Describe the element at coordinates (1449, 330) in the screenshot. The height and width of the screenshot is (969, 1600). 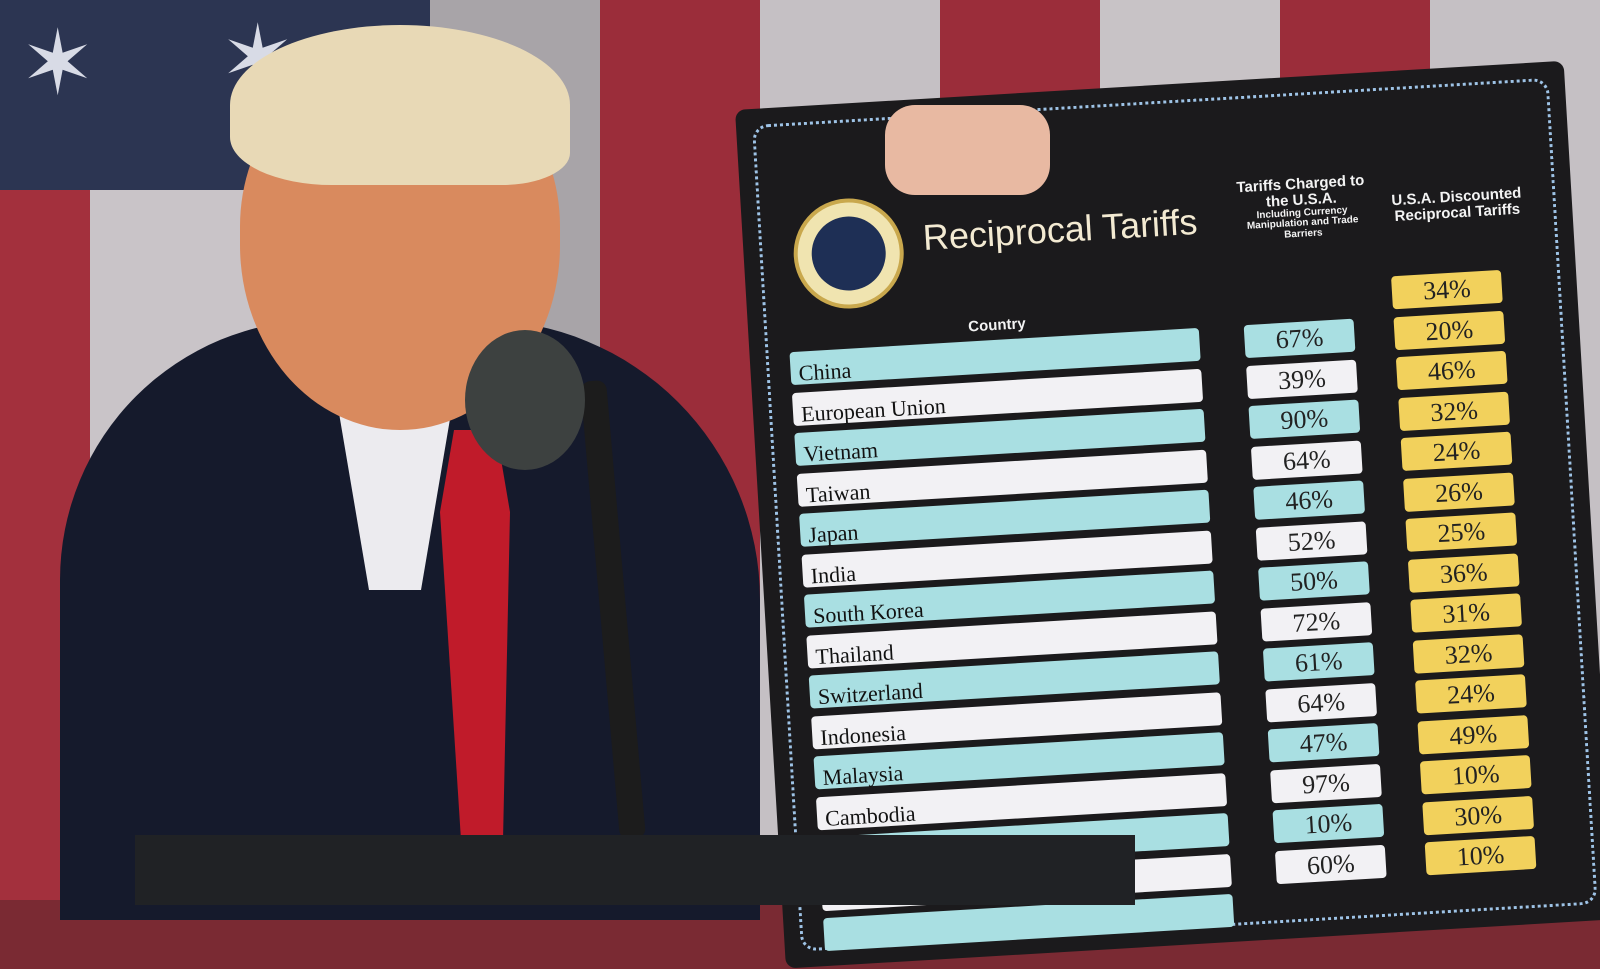
I see `reciprocal-cell: 20%` at that location.